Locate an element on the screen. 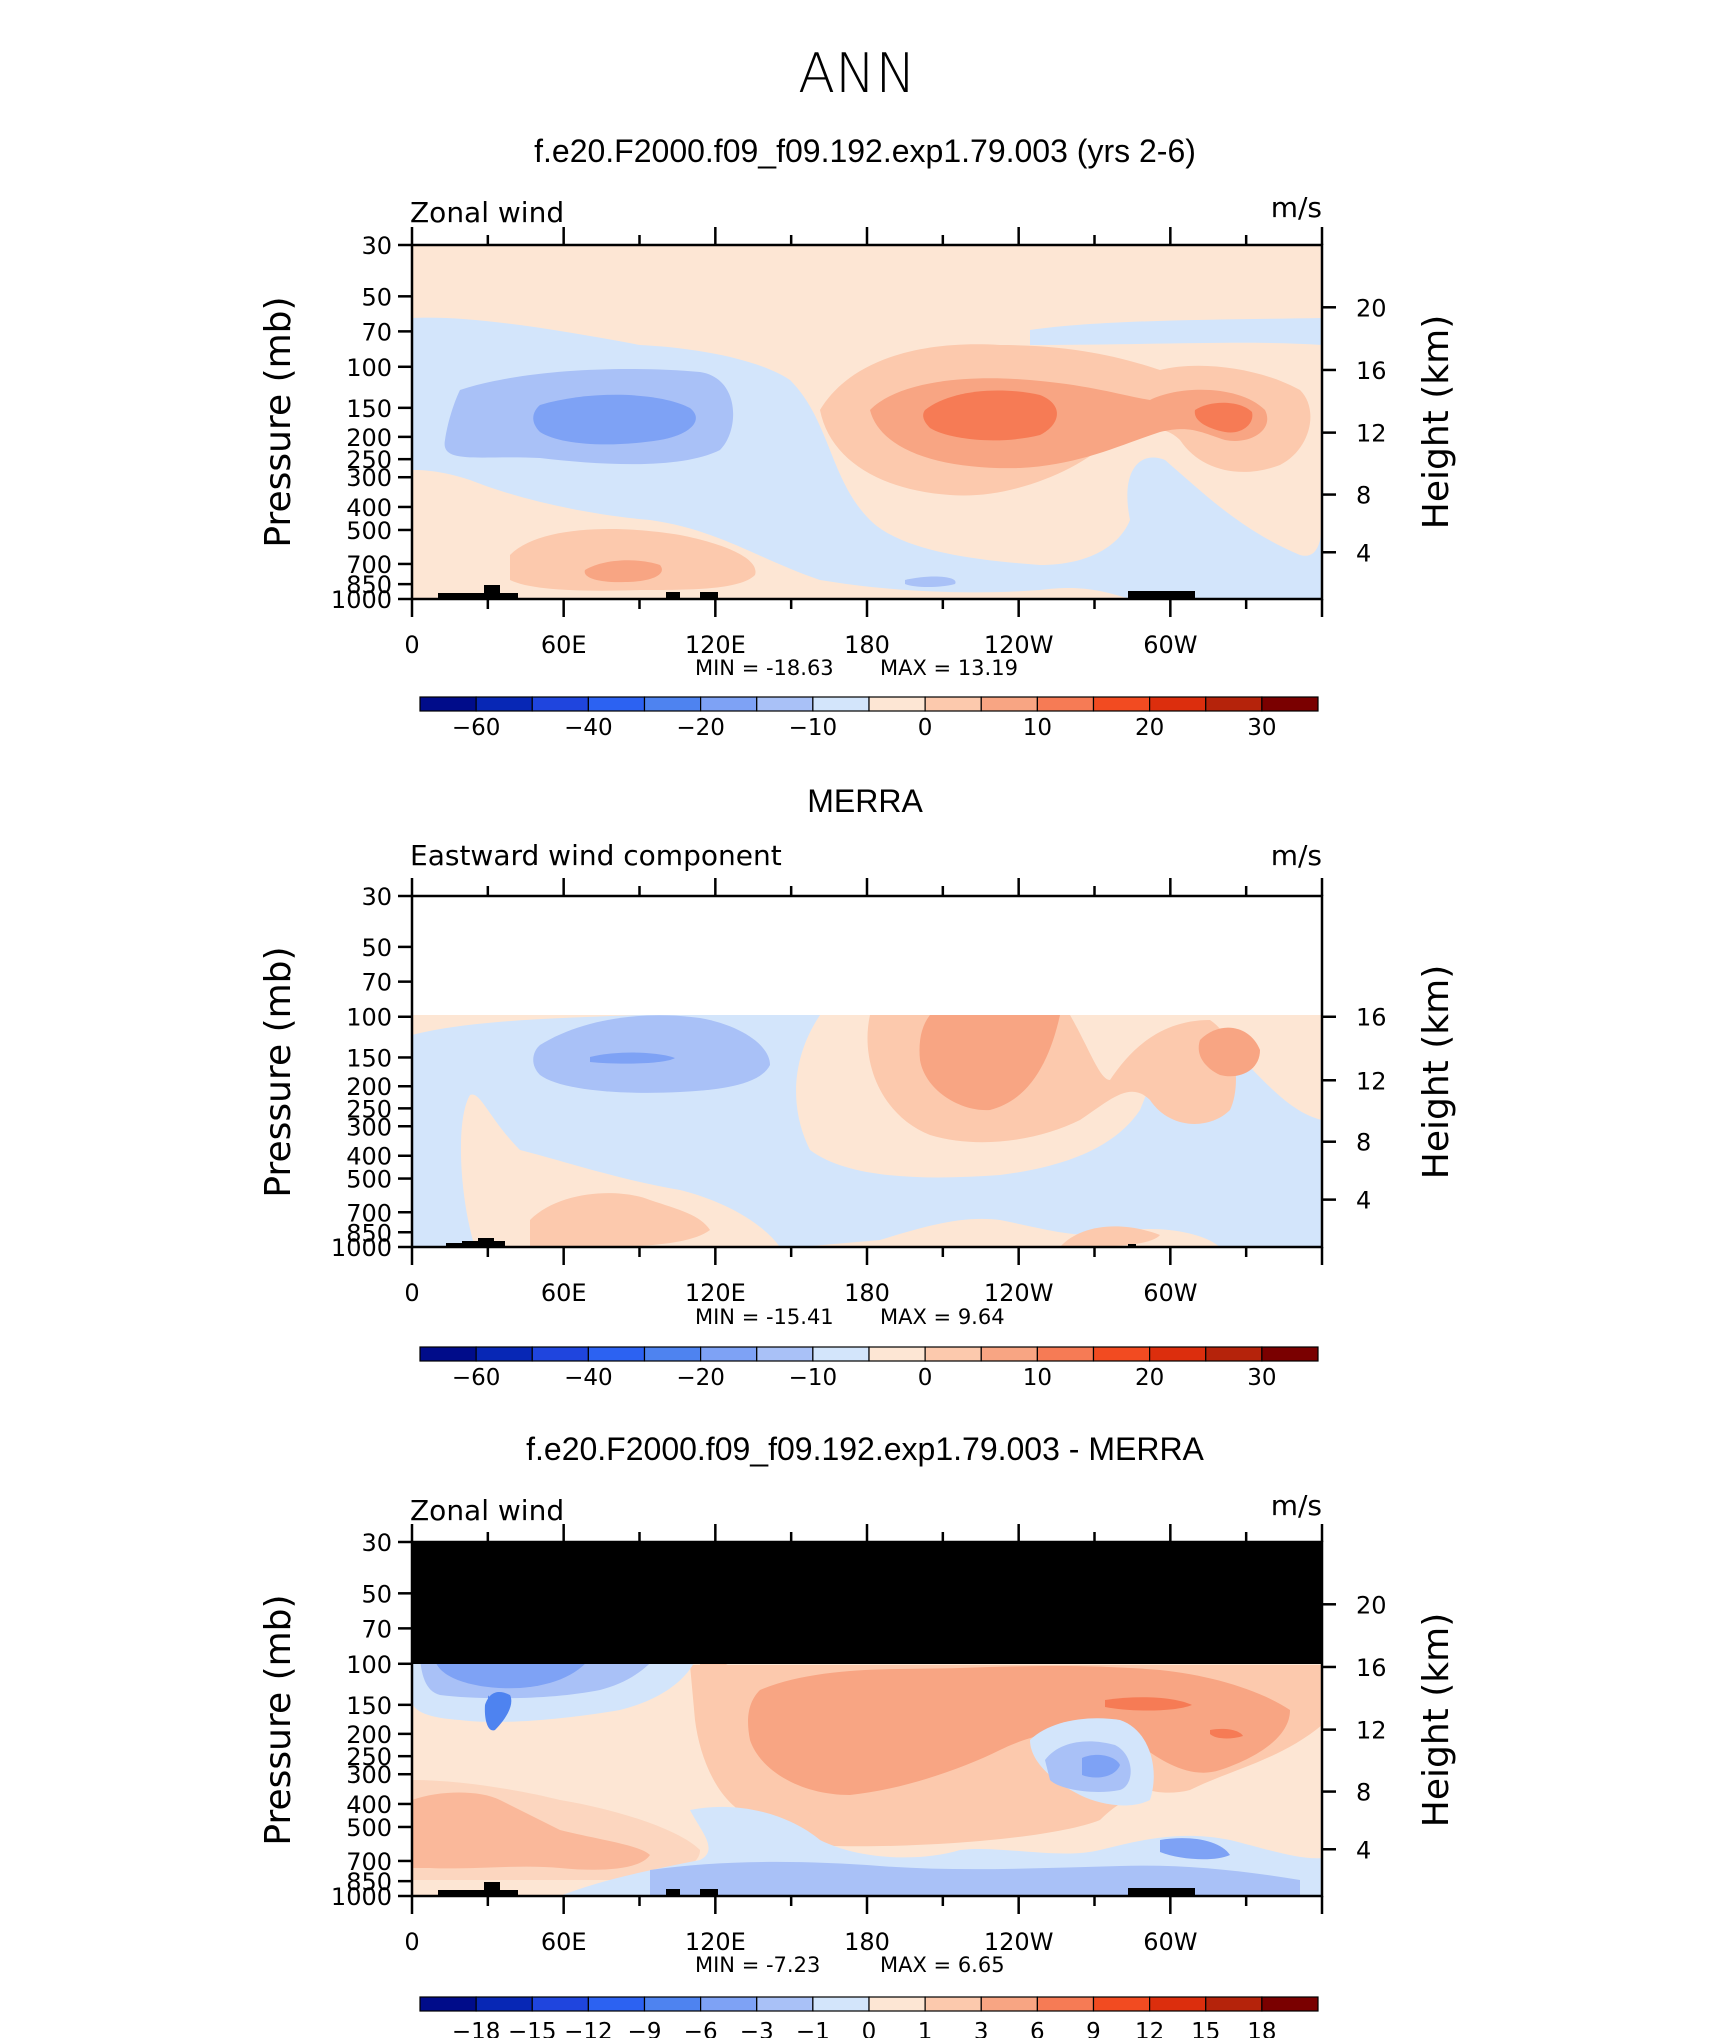 The width and height of the screenshot is (1710, 2043). season-title: ANN is located at coordinates (857, 73).